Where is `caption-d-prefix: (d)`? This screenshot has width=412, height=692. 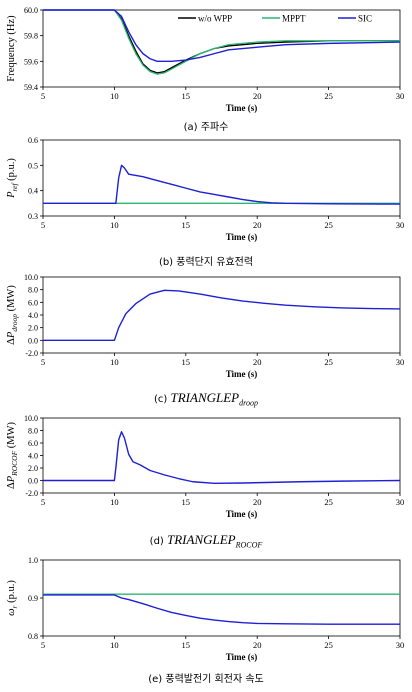 caption-d-prefix: (d) is located at coordinates (156, 541).